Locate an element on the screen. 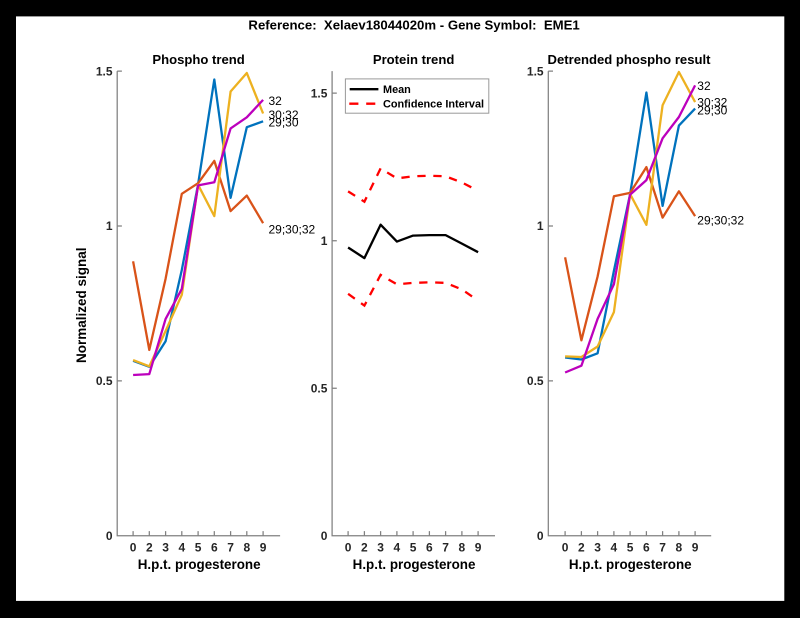  svg-text: Confidence Interval is located at coordinates (433, 104).